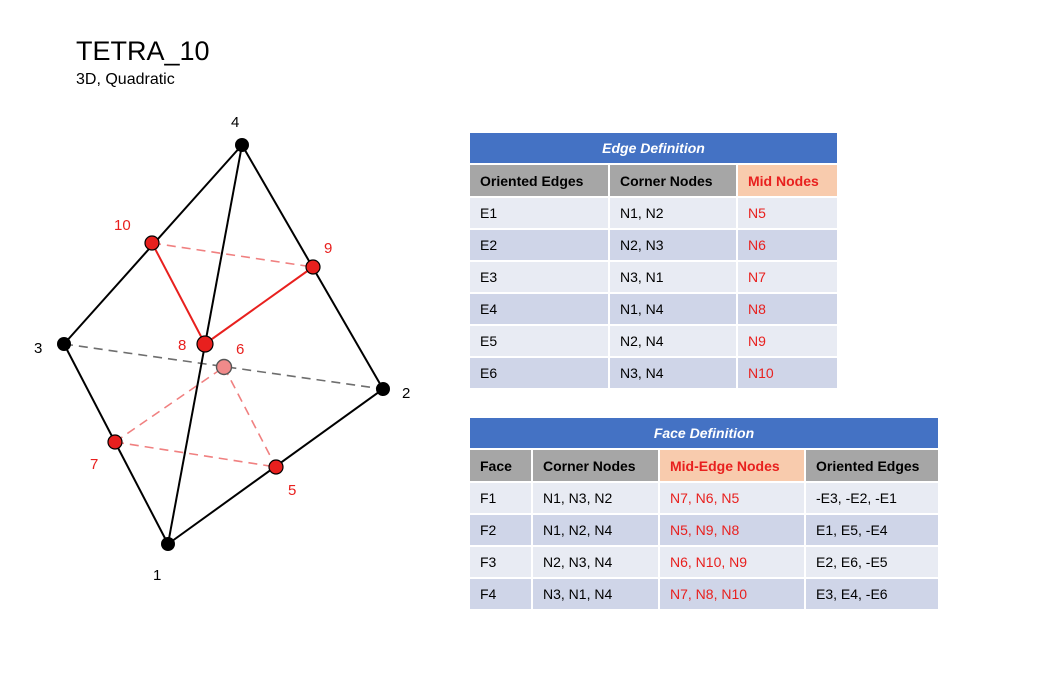 Image resolution: width=1048 pixels, height=700 pixels. What do you see at coordinates (406, 393) in the screenshot?
I see `node-label-2: 2` at bounding box center [406, 393].